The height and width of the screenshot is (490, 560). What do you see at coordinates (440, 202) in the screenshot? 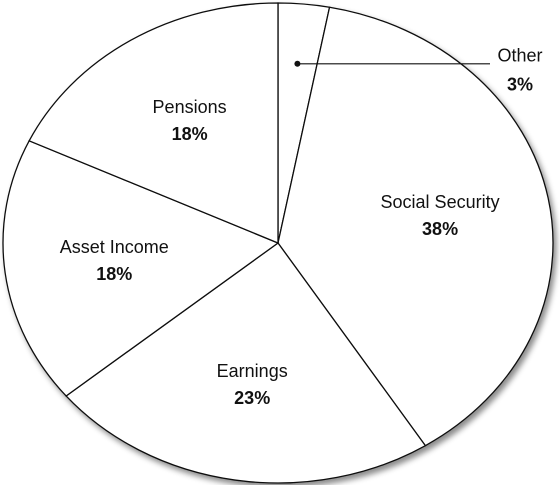
I see `slice-label: Social Security` at bounding box center [440, 202].